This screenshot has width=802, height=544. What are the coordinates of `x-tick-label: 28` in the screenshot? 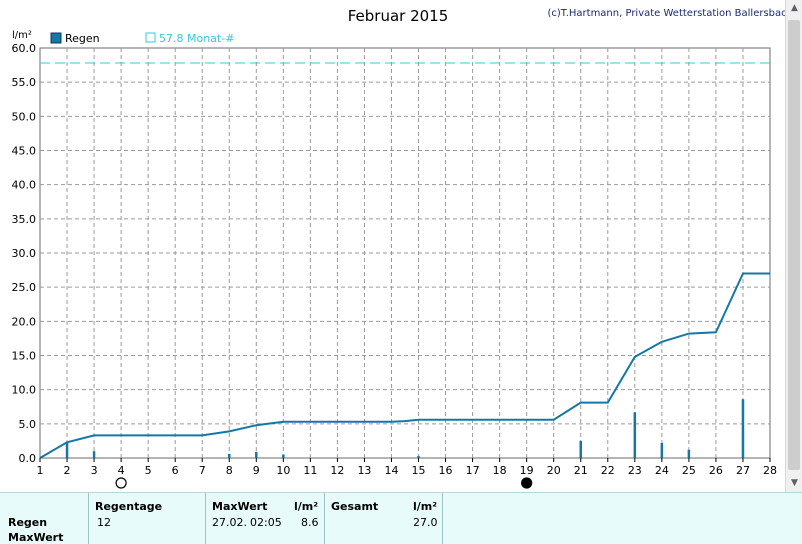 It's located at (770, 470).